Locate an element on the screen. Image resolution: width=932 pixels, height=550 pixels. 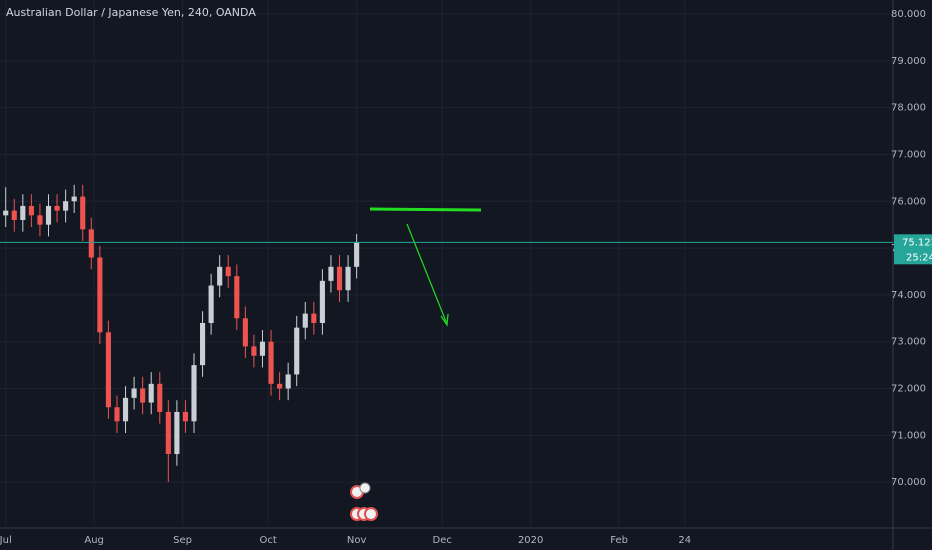
event-icons is located at coordinates (364, 501).